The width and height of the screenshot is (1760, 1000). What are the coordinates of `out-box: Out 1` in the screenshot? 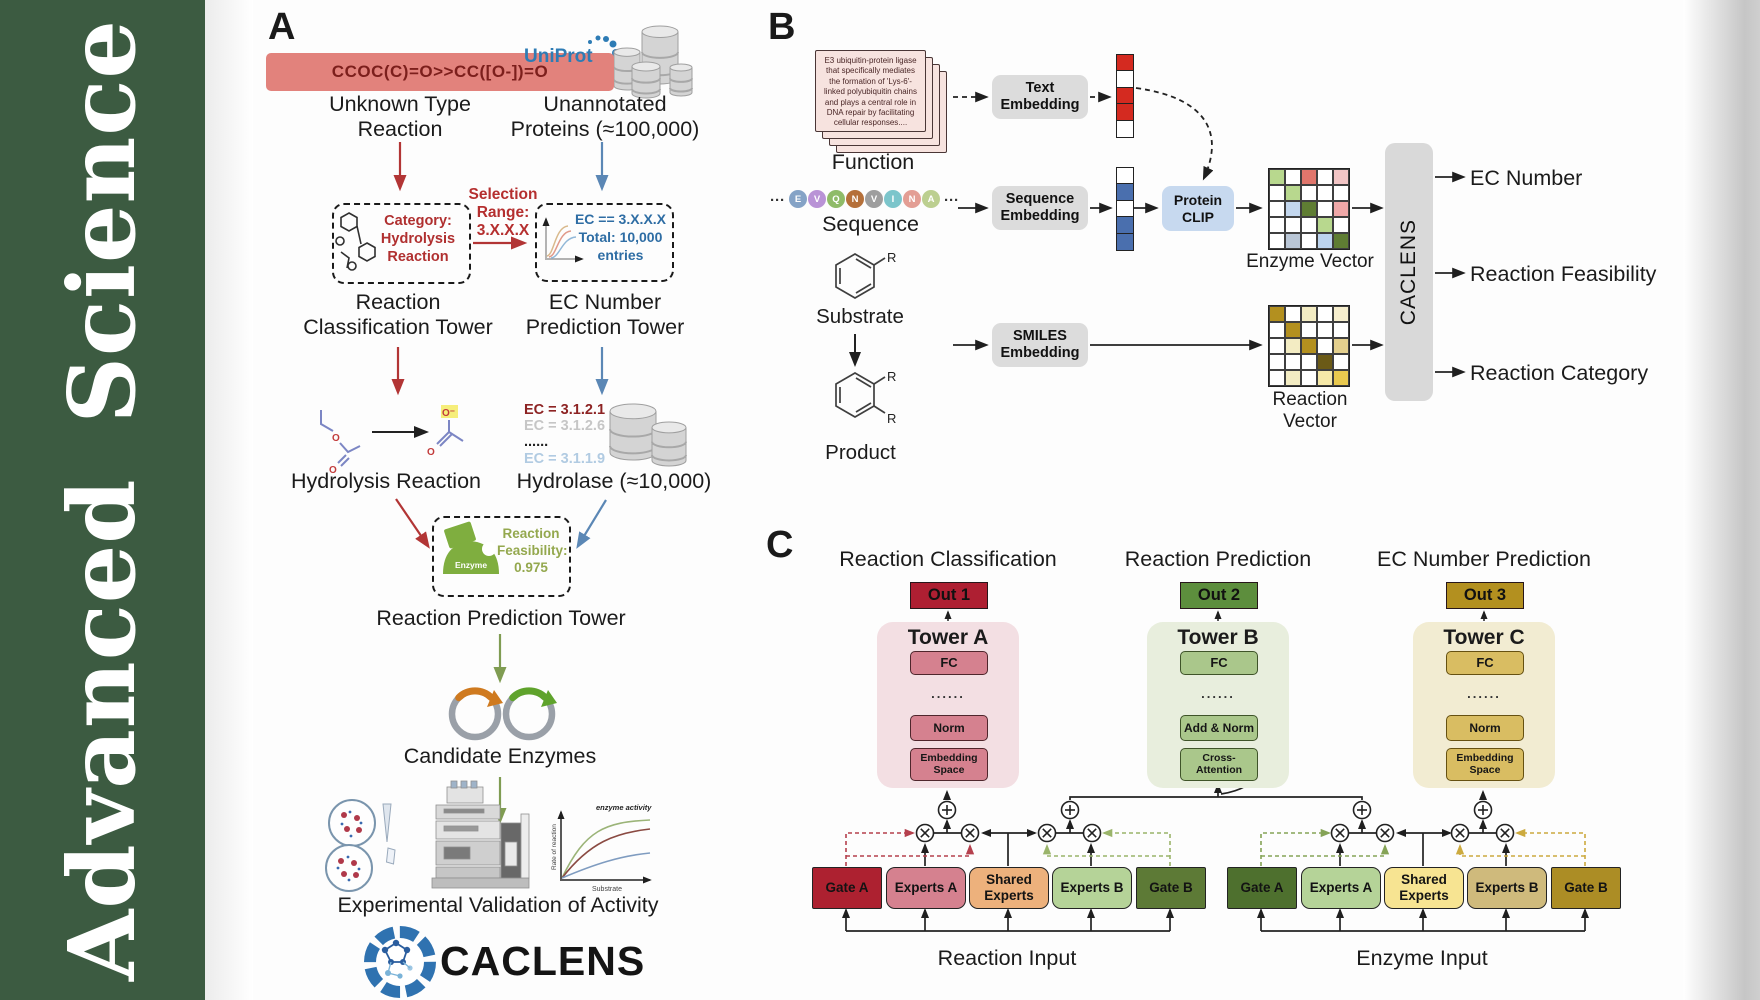 It's located at (949, 595).